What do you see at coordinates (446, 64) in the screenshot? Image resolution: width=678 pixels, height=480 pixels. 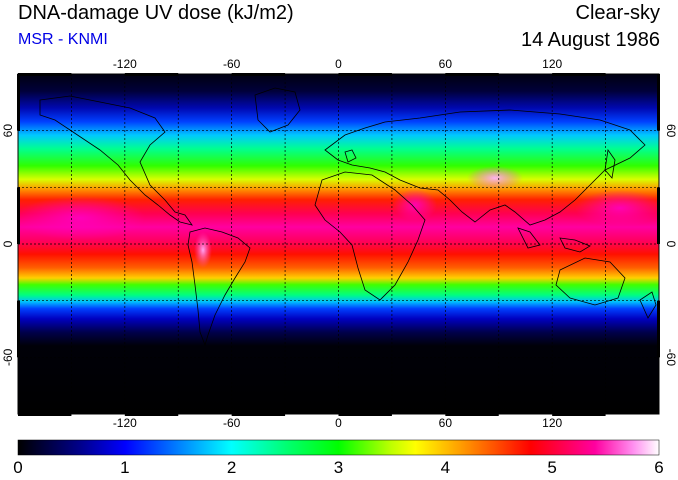 I see `lon-label-top: 60` at bounding box center [446, 64].